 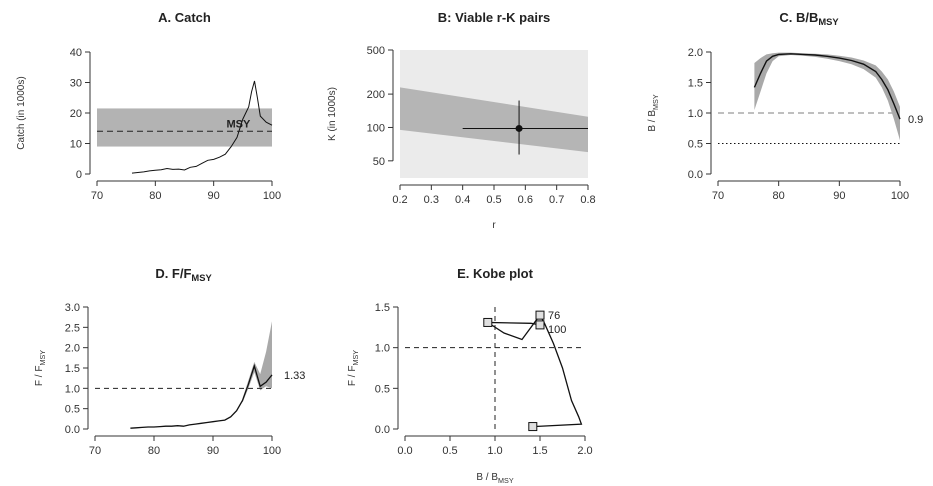 I want to click on start-year-label: 76, so click(x=554, y=316).